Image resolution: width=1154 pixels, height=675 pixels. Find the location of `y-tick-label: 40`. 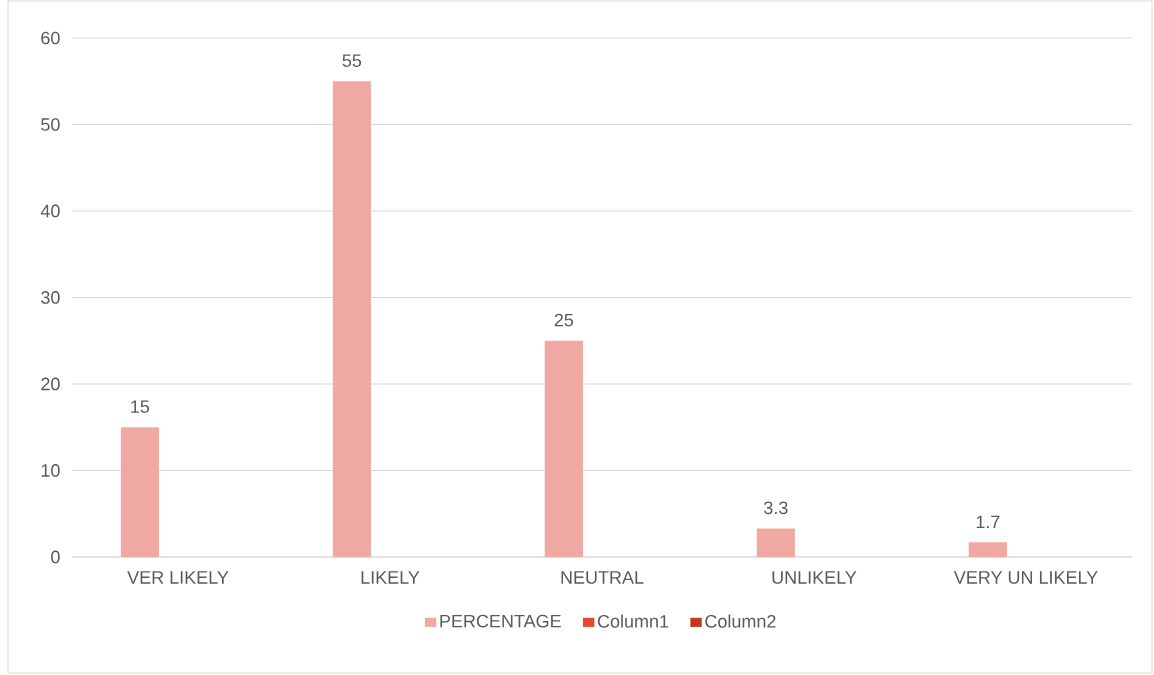

y-tick-label: 40 is located at coordinates (50, 211).